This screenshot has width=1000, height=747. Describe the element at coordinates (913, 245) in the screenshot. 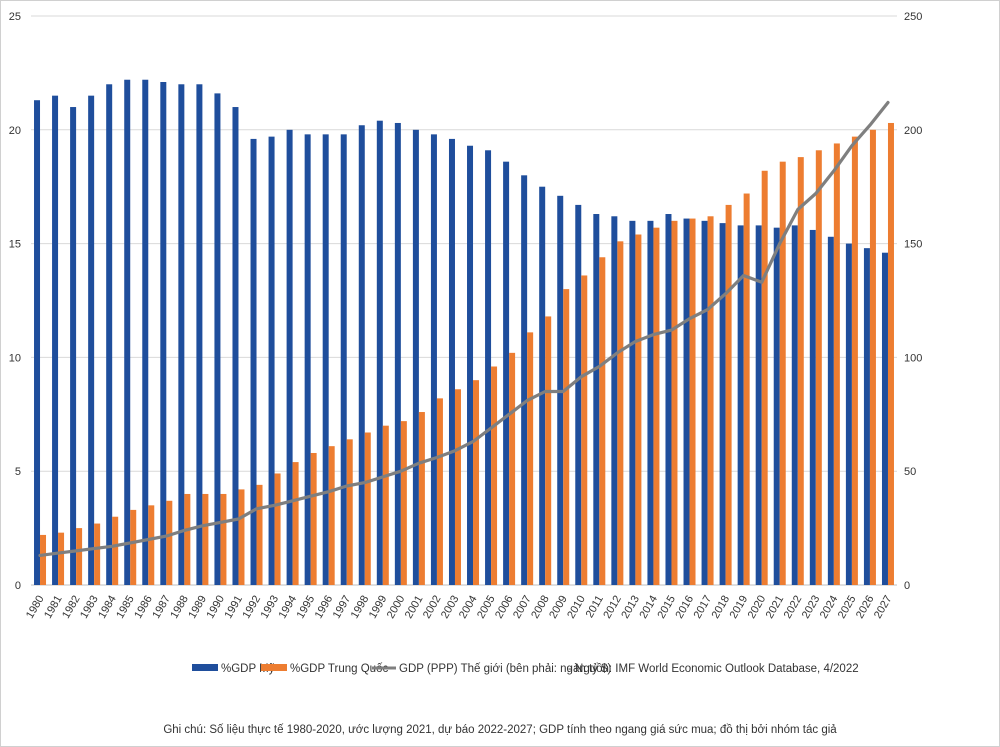

I see `y-right-tick-label: 150` at that location.